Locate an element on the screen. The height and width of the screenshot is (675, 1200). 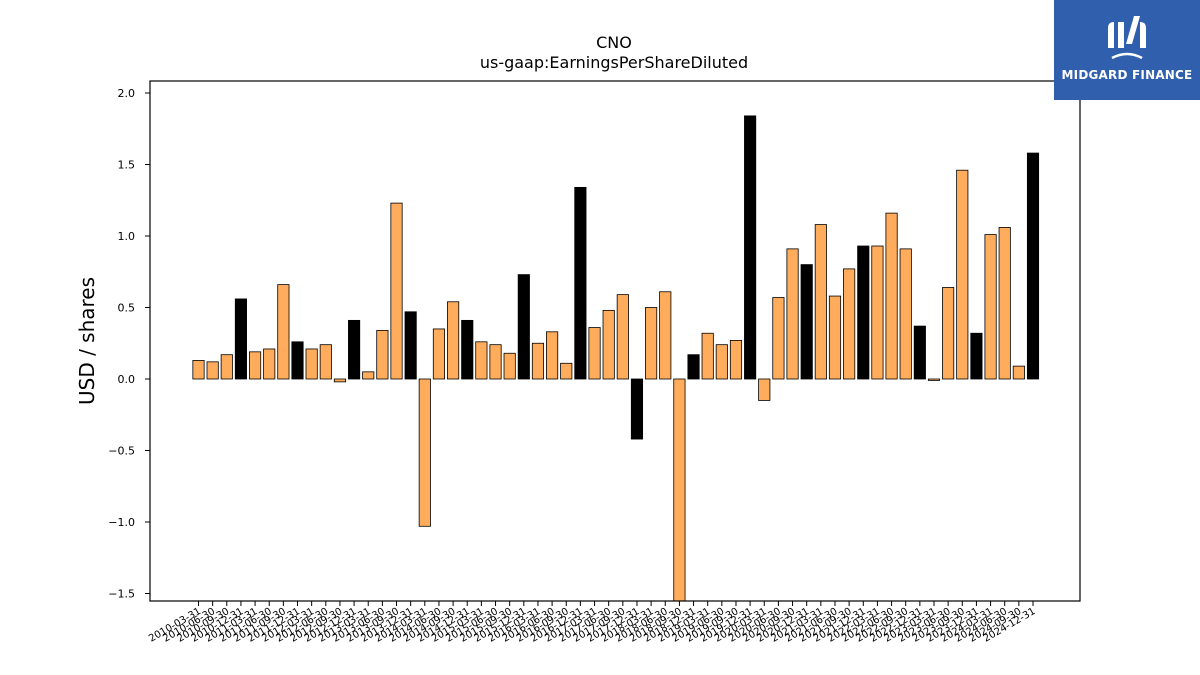
brand-logo: MIDGARD FINANCE is located at coordinates (1127, 50).